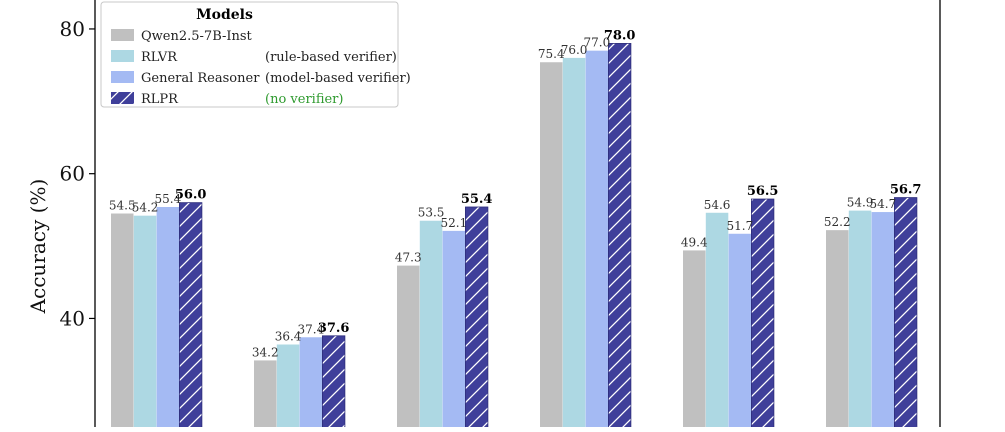 Image resolution: width=1005 pixels, height=432 pixels. I want to click on y-tick-label: 60, so click(72, 174).